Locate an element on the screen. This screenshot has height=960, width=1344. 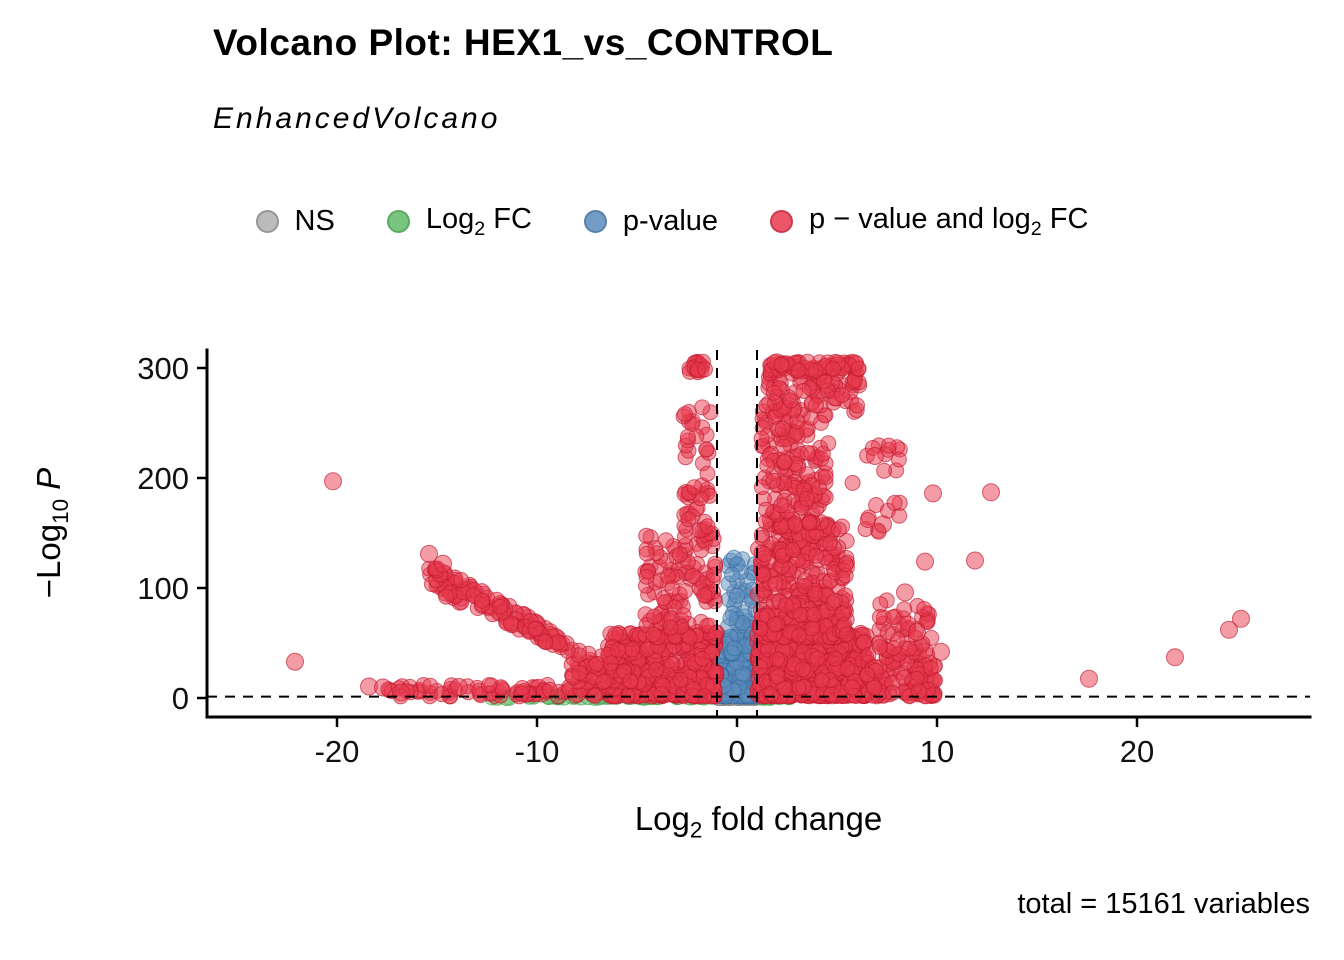
legend-item-fc: Log2 FC is located at coordinates (459, 222).